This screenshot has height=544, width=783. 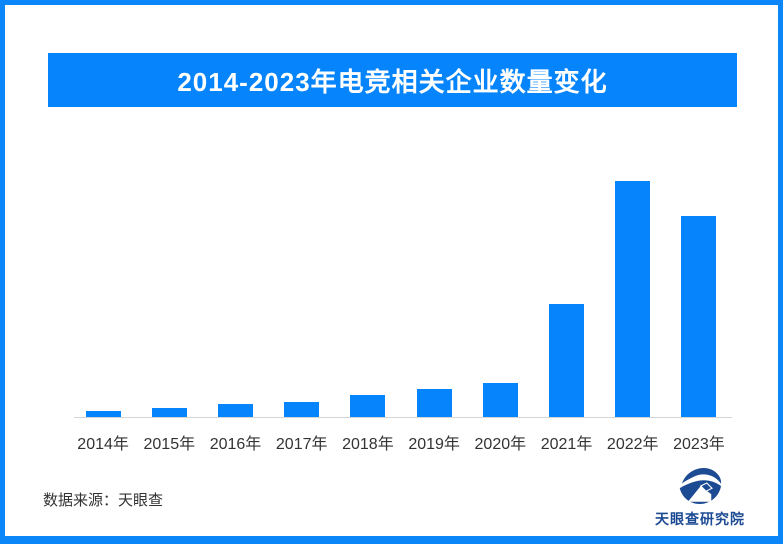 I want to click on bar-2023年, so click(x=699, y=316).